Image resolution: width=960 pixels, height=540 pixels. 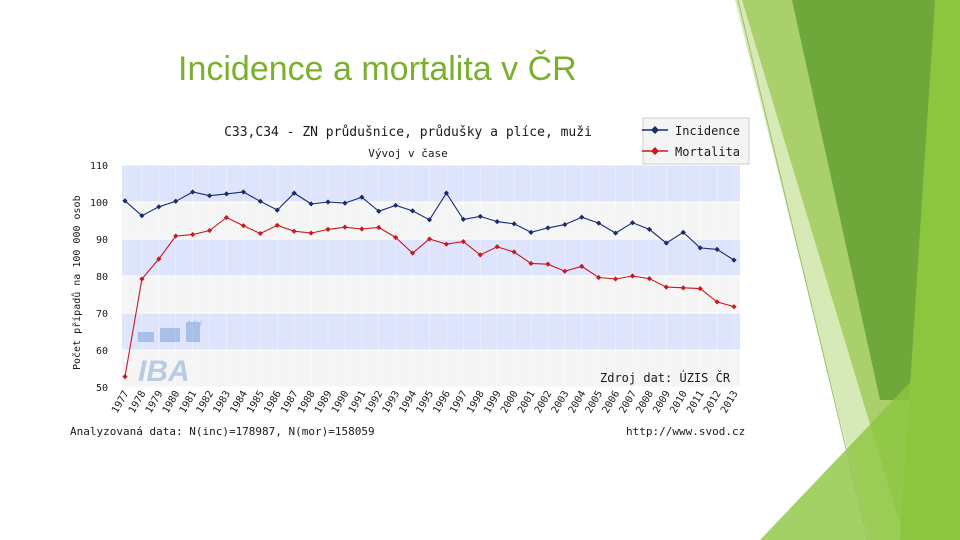 I want to click on legend-box, so click(x=696, y=141).